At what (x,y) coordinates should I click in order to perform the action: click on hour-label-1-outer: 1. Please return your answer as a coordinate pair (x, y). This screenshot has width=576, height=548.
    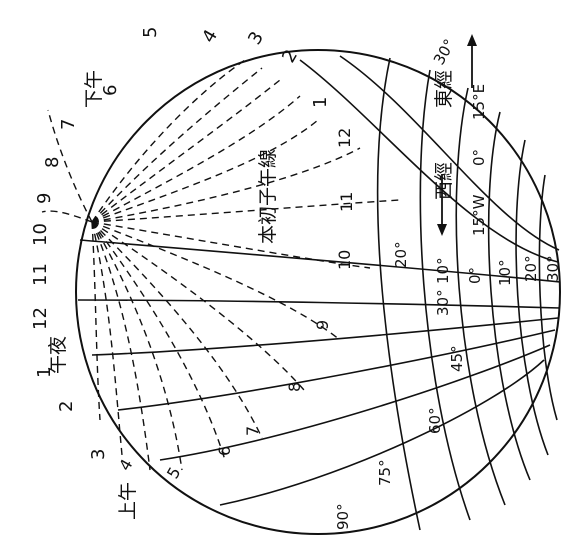
    Looking at the image, I should click on (44, 372).